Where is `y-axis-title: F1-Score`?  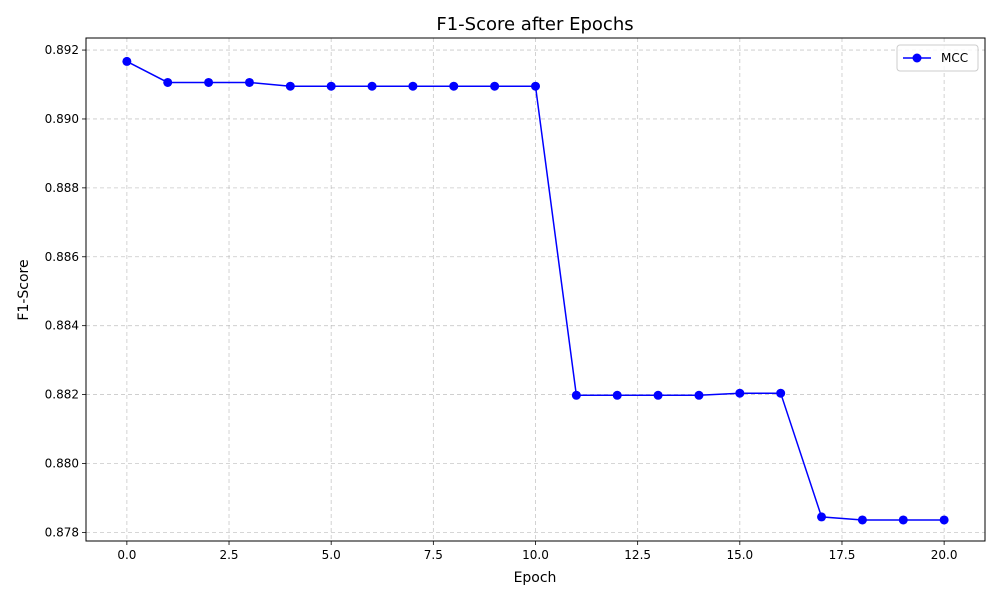
y-axis-title: F1-Score is located at coordinates (24, 289).